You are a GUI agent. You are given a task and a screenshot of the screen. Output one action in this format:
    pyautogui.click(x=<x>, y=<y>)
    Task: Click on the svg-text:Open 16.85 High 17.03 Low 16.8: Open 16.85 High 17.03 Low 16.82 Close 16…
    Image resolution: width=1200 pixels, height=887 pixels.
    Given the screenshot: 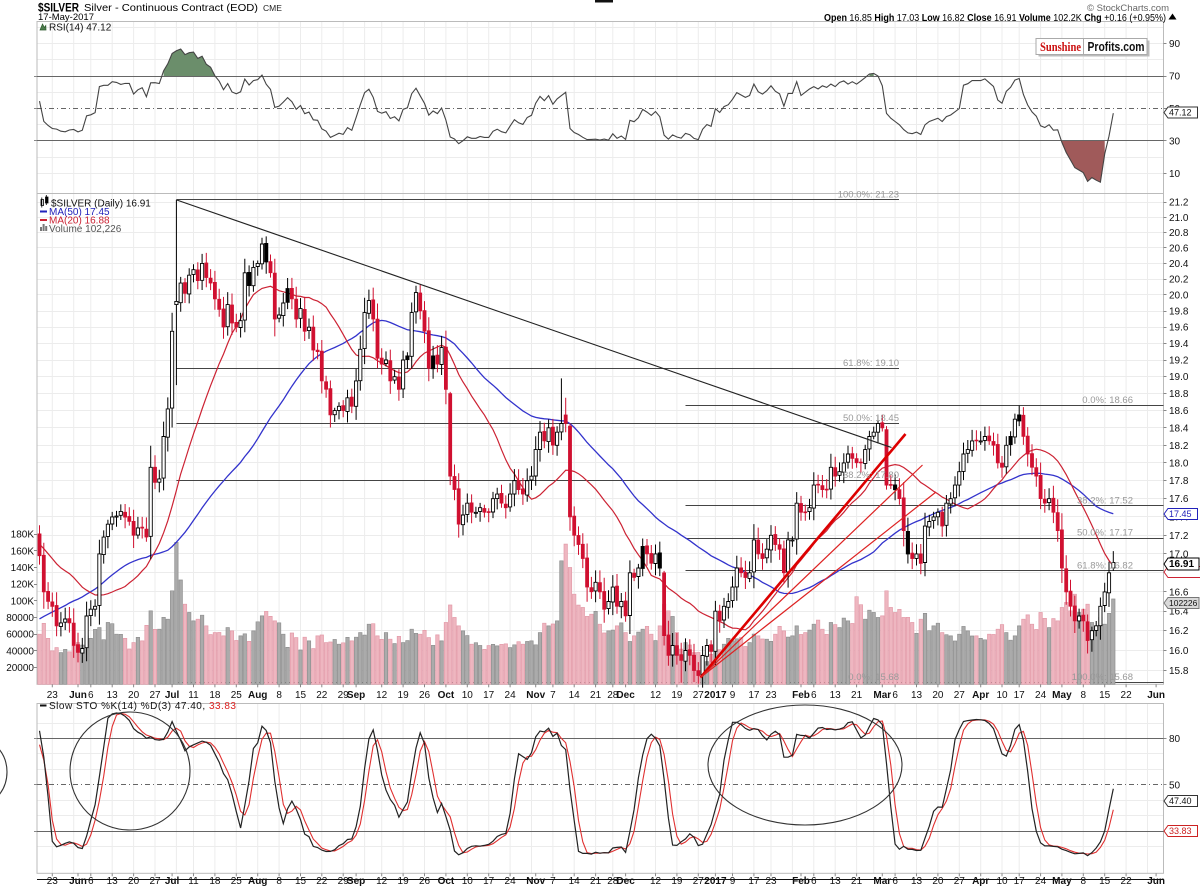 What is the action you would take?
    pyautogui.click(x=995, y=18)
    